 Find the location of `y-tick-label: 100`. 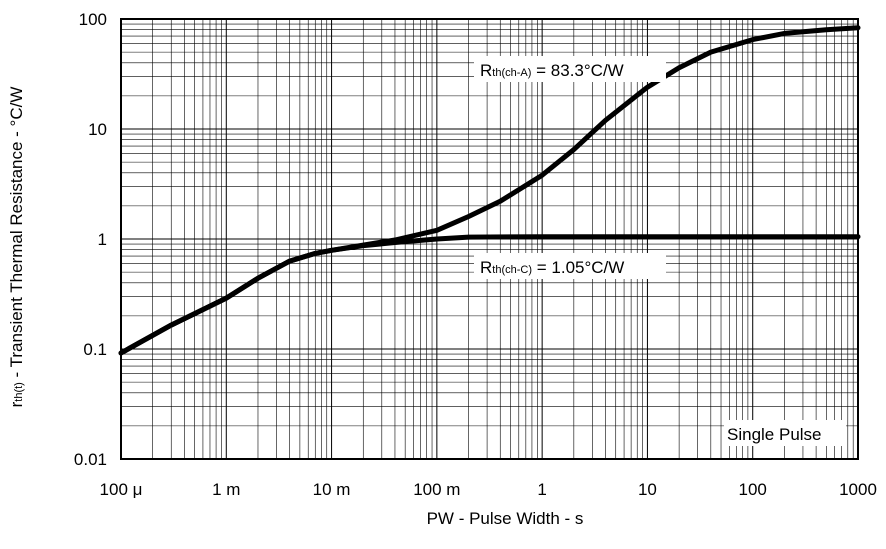

y-tick-label: 100 is located at coordinates (93, 19).